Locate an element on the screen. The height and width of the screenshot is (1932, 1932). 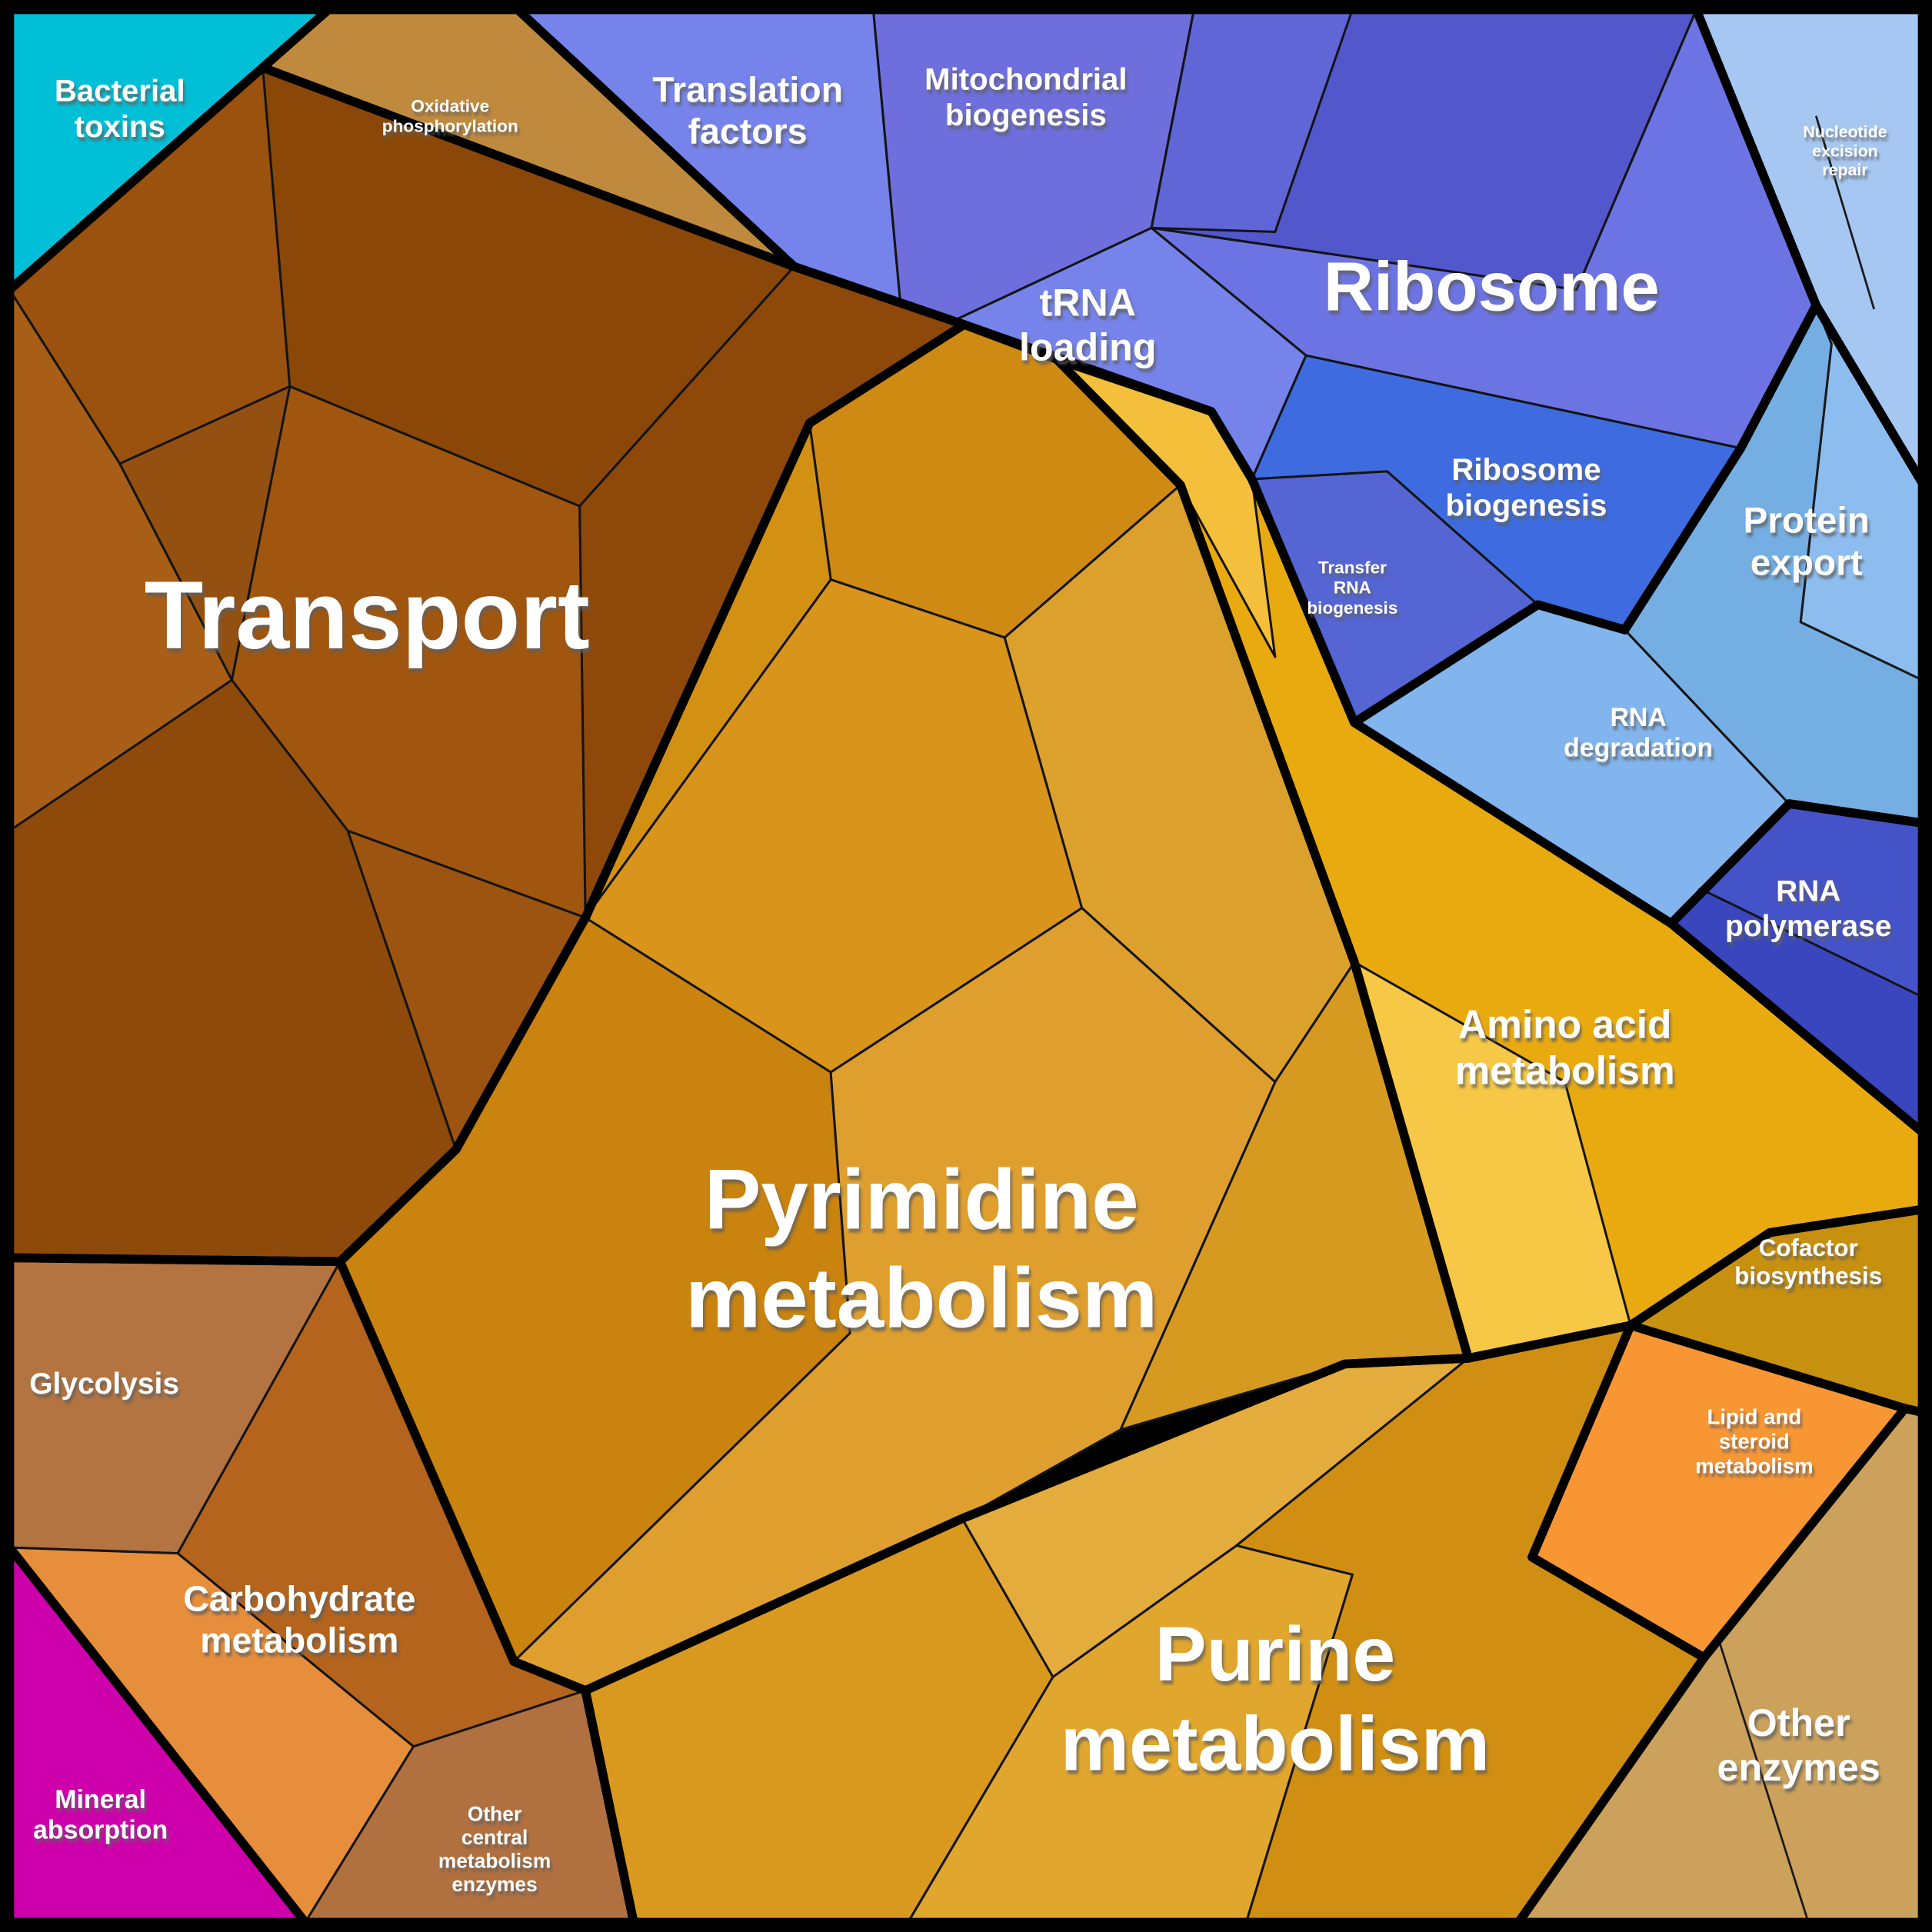
divider-other-enzymes-split is located at coordinates (1764, 1782).